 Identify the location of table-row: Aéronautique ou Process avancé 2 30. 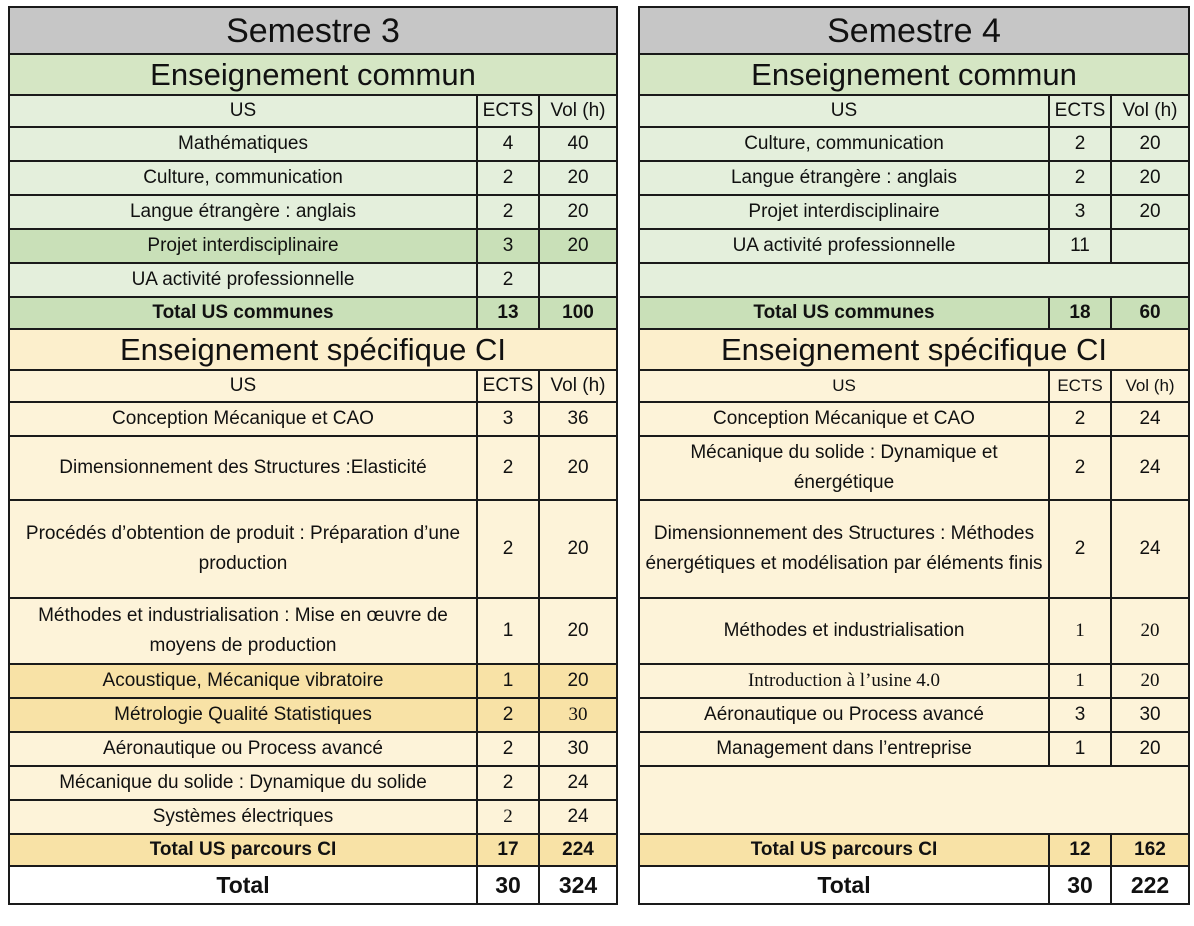
(313, 749).